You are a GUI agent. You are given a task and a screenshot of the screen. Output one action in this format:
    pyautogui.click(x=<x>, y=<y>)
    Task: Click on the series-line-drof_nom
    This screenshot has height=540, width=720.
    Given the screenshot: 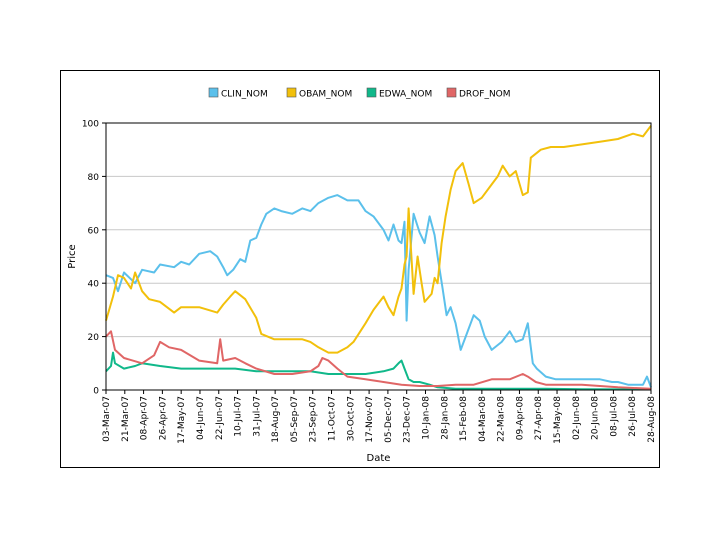 What is the action you would take?
    pyautogui.click(x=378, y=360)
    